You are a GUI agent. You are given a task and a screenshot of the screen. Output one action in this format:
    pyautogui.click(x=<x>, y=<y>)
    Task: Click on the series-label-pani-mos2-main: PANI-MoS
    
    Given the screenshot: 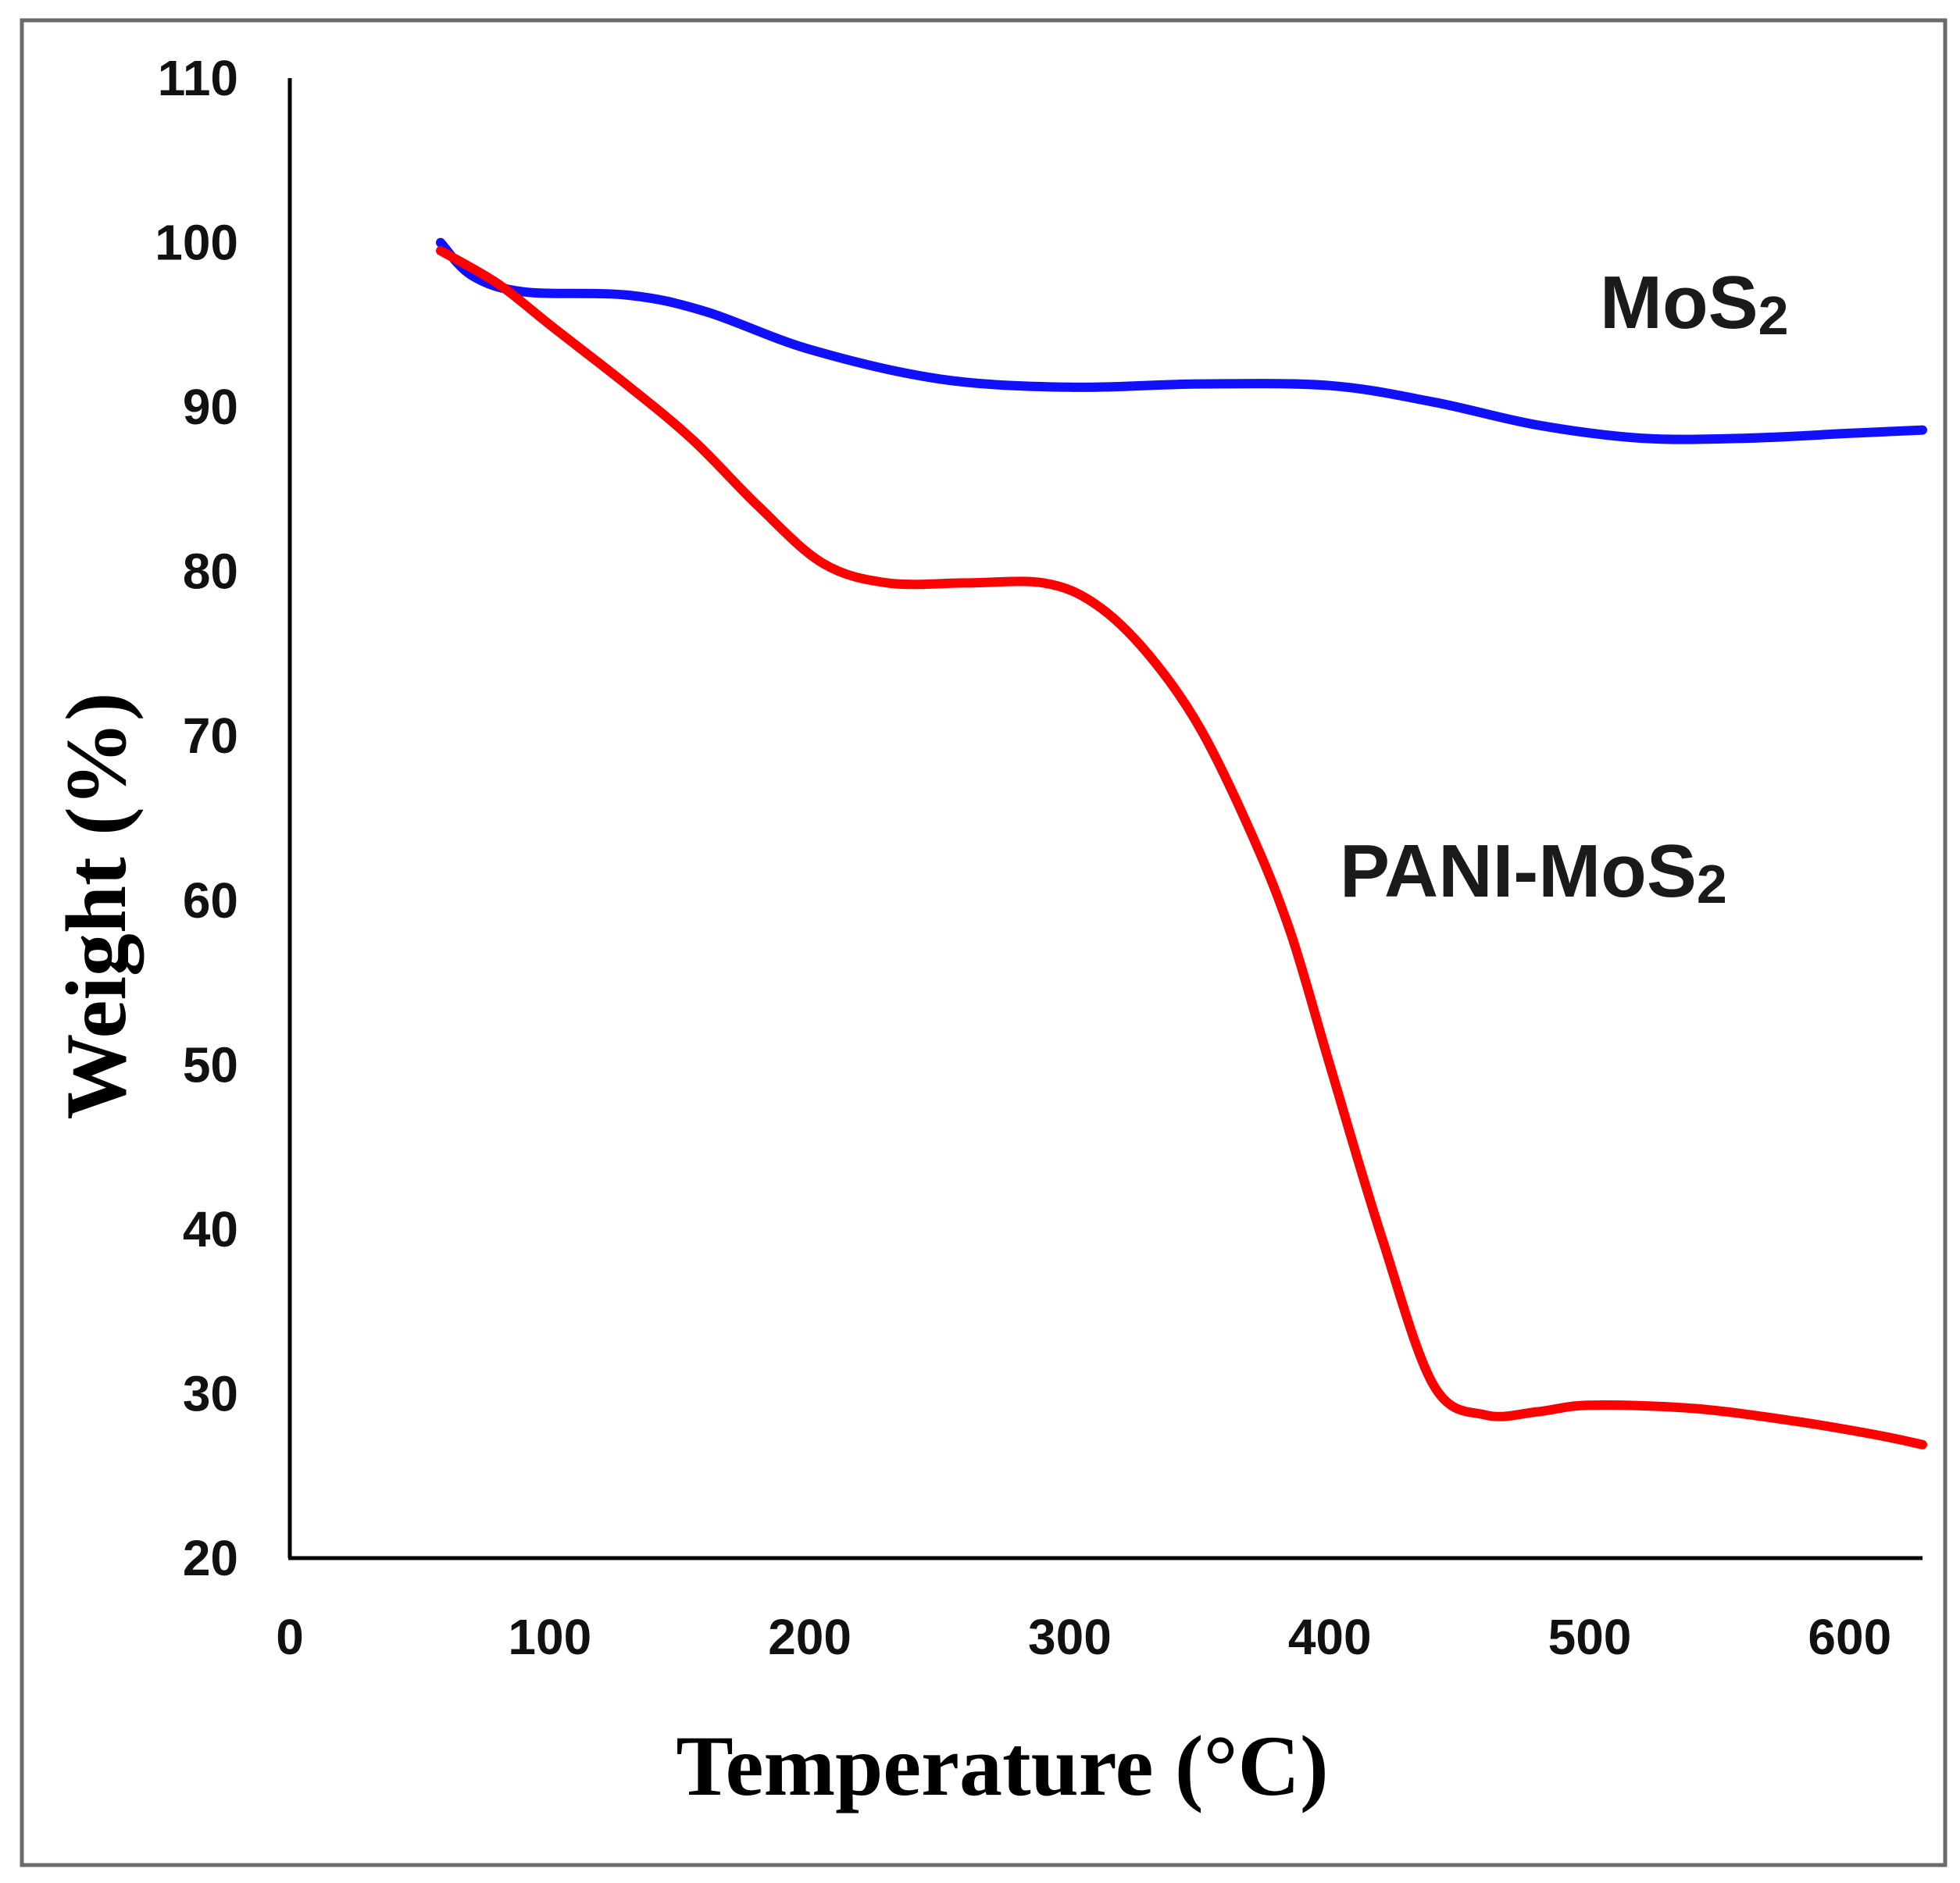 What is the action you would take?
    pyautogui.click(x=1518, y=871)
    